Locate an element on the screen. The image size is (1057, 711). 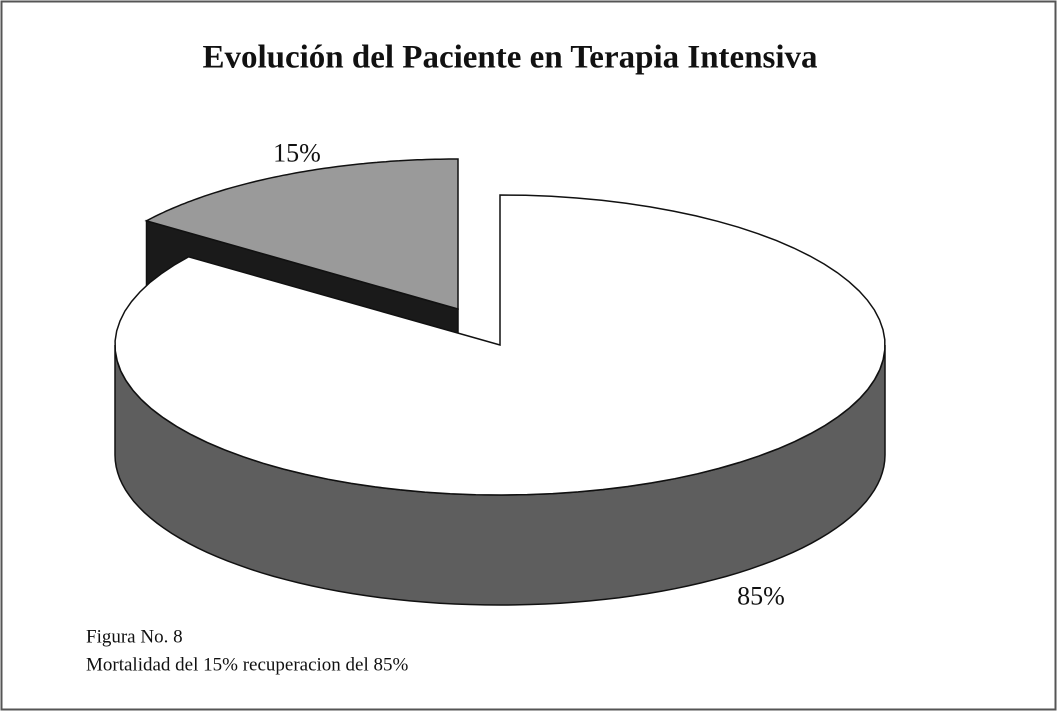
caption: Mortalidad del 15% recuperacion del 85% is located at coordinates (247, 664).